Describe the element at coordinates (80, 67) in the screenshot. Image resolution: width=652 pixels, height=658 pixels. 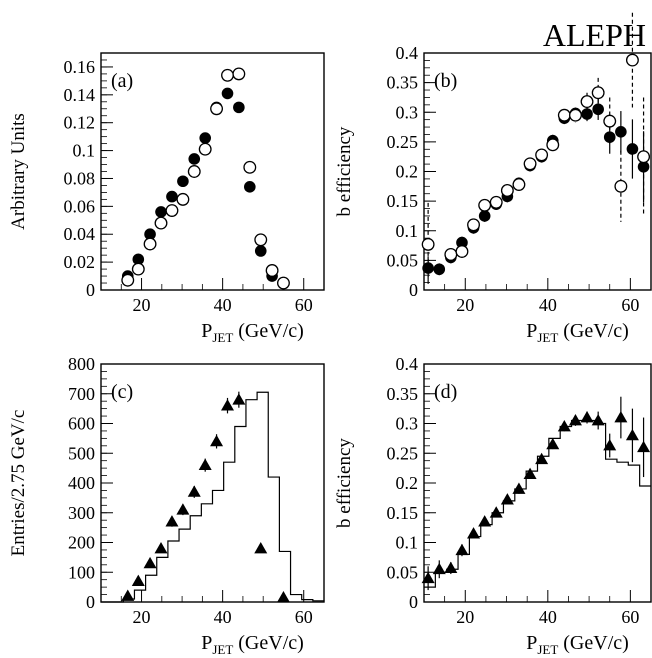
I see `y-tick-label: 0.16` at that location.